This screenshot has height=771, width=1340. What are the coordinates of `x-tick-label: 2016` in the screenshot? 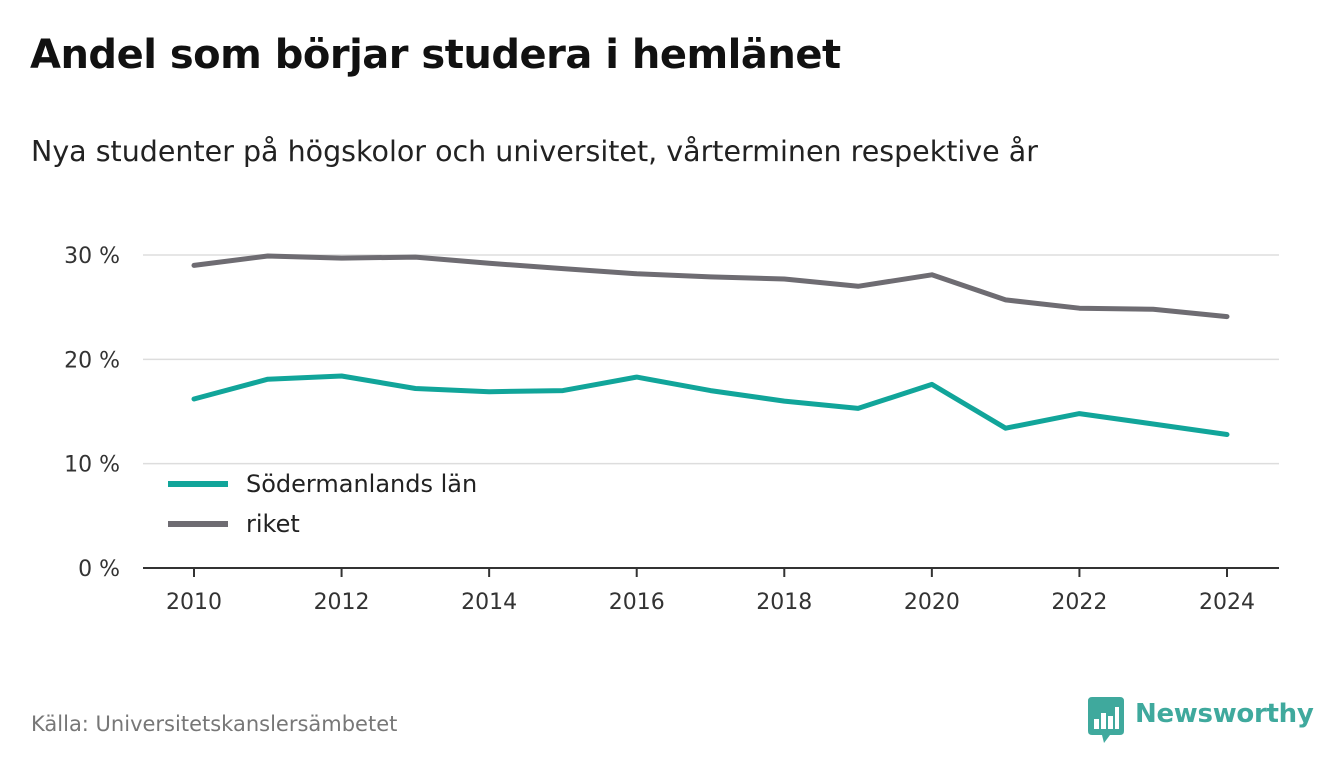 It's located at (637, 602).